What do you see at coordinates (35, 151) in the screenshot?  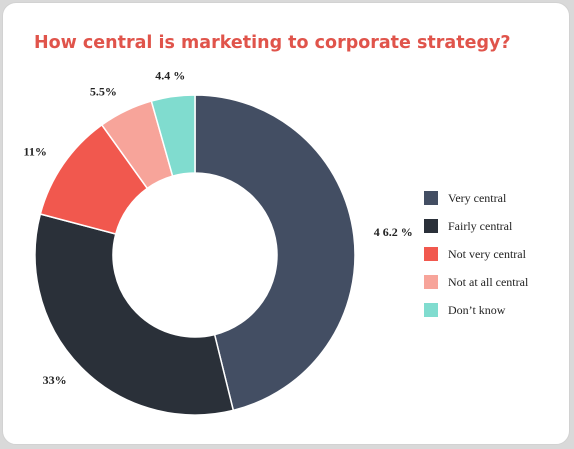 I see `data-label-not-very-central: 11%` at bounding box center [35, 151].